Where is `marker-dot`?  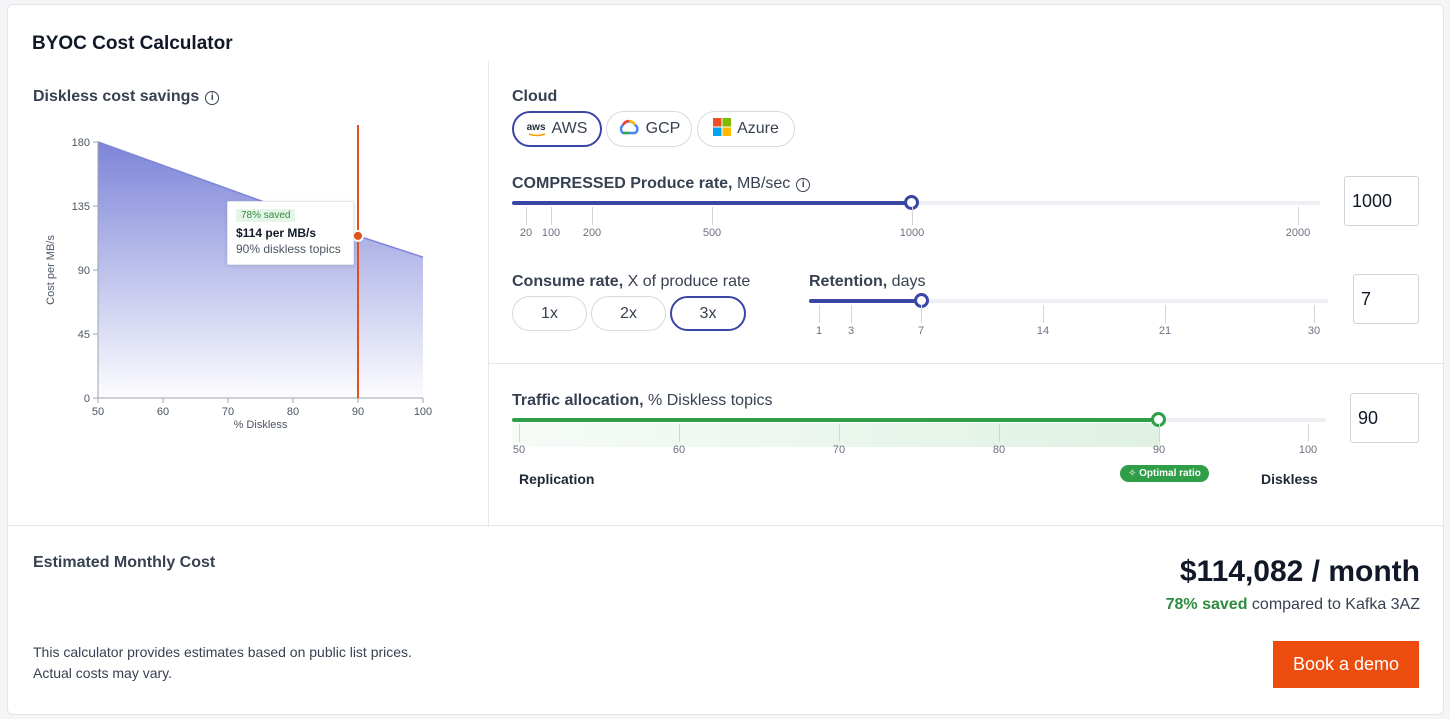
marker-dot is located at coordinates (358, 235).